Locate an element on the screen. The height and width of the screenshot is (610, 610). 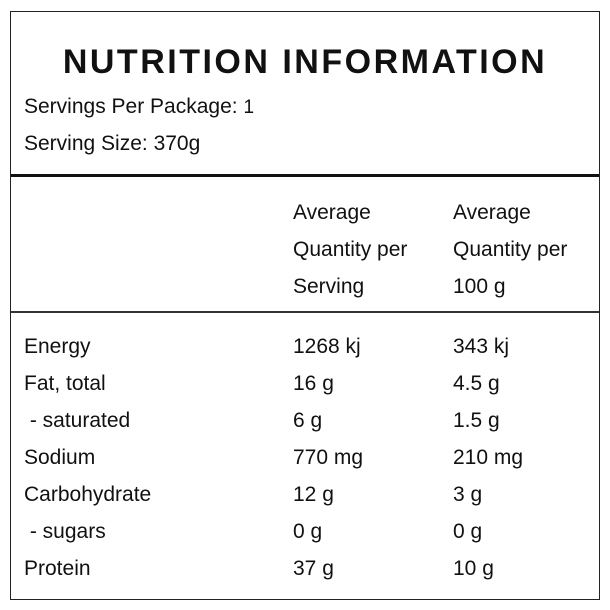
nutrient-name: Protein is located at coordinates (57, 568).